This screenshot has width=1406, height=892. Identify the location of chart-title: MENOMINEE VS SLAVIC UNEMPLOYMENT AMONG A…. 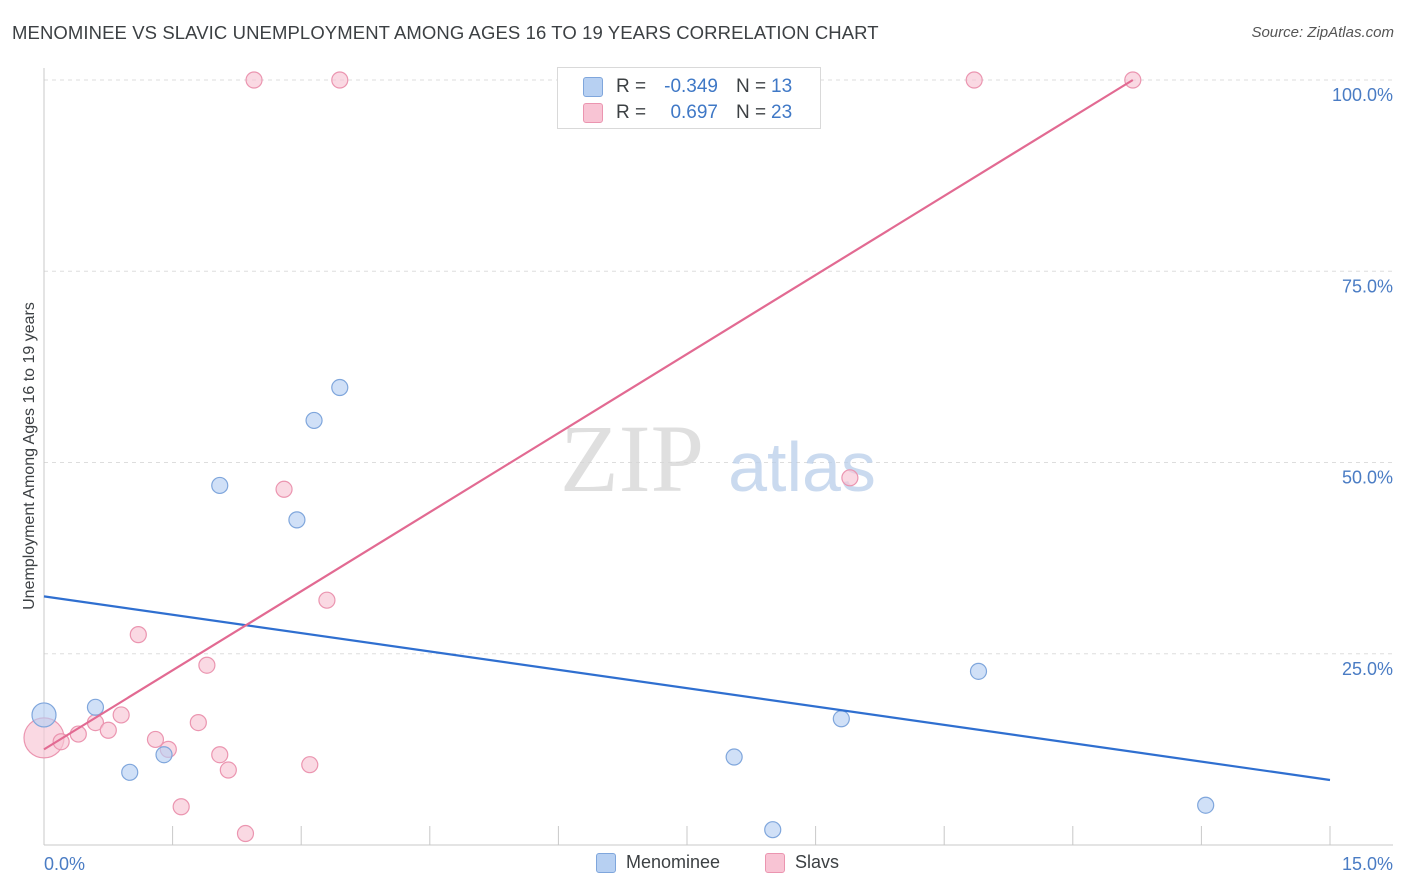
(445, 32).